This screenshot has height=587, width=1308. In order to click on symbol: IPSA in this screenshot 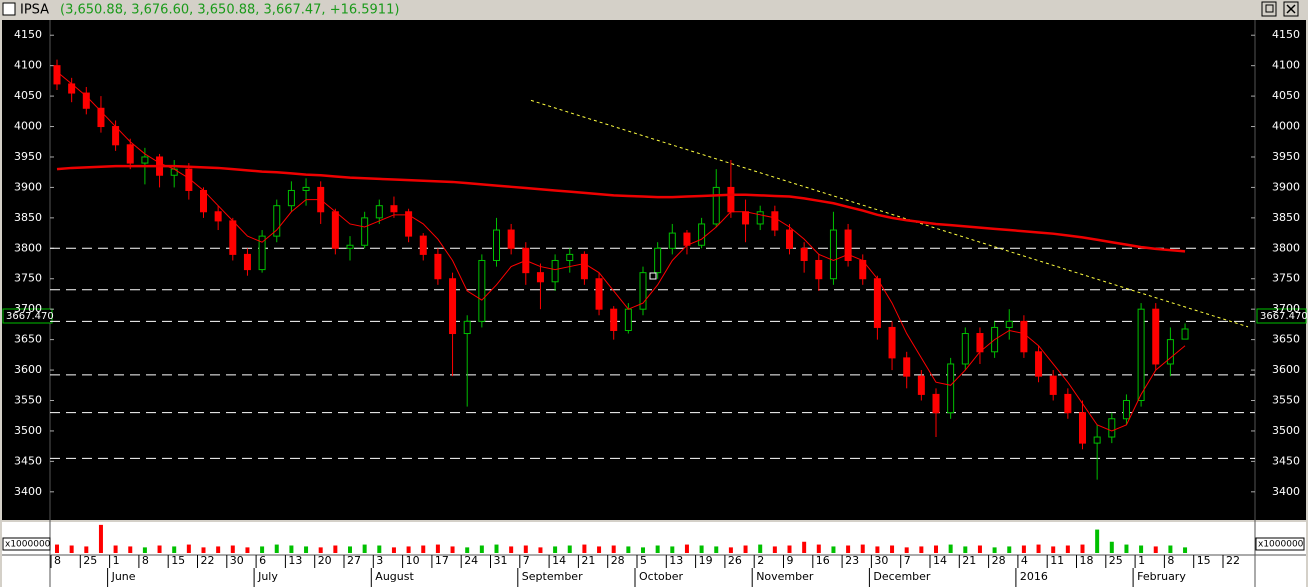, I will do `click(34, 10)`.